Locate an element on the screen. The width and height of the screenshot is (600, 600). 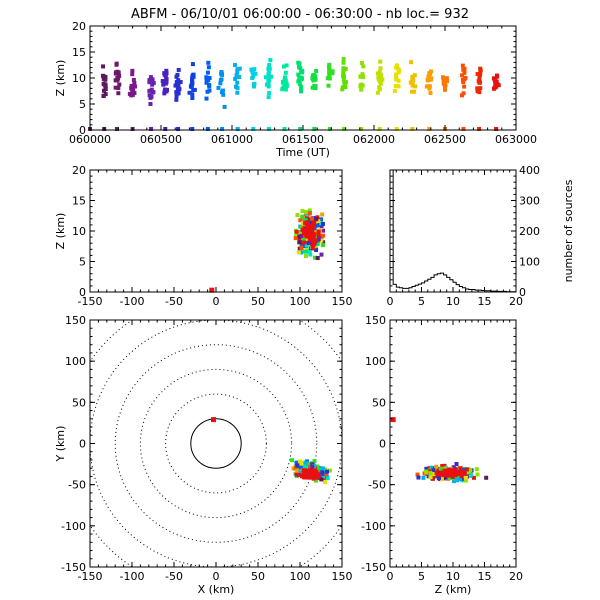
histogram-y-label: 300 is located at coordinates (529, 201).